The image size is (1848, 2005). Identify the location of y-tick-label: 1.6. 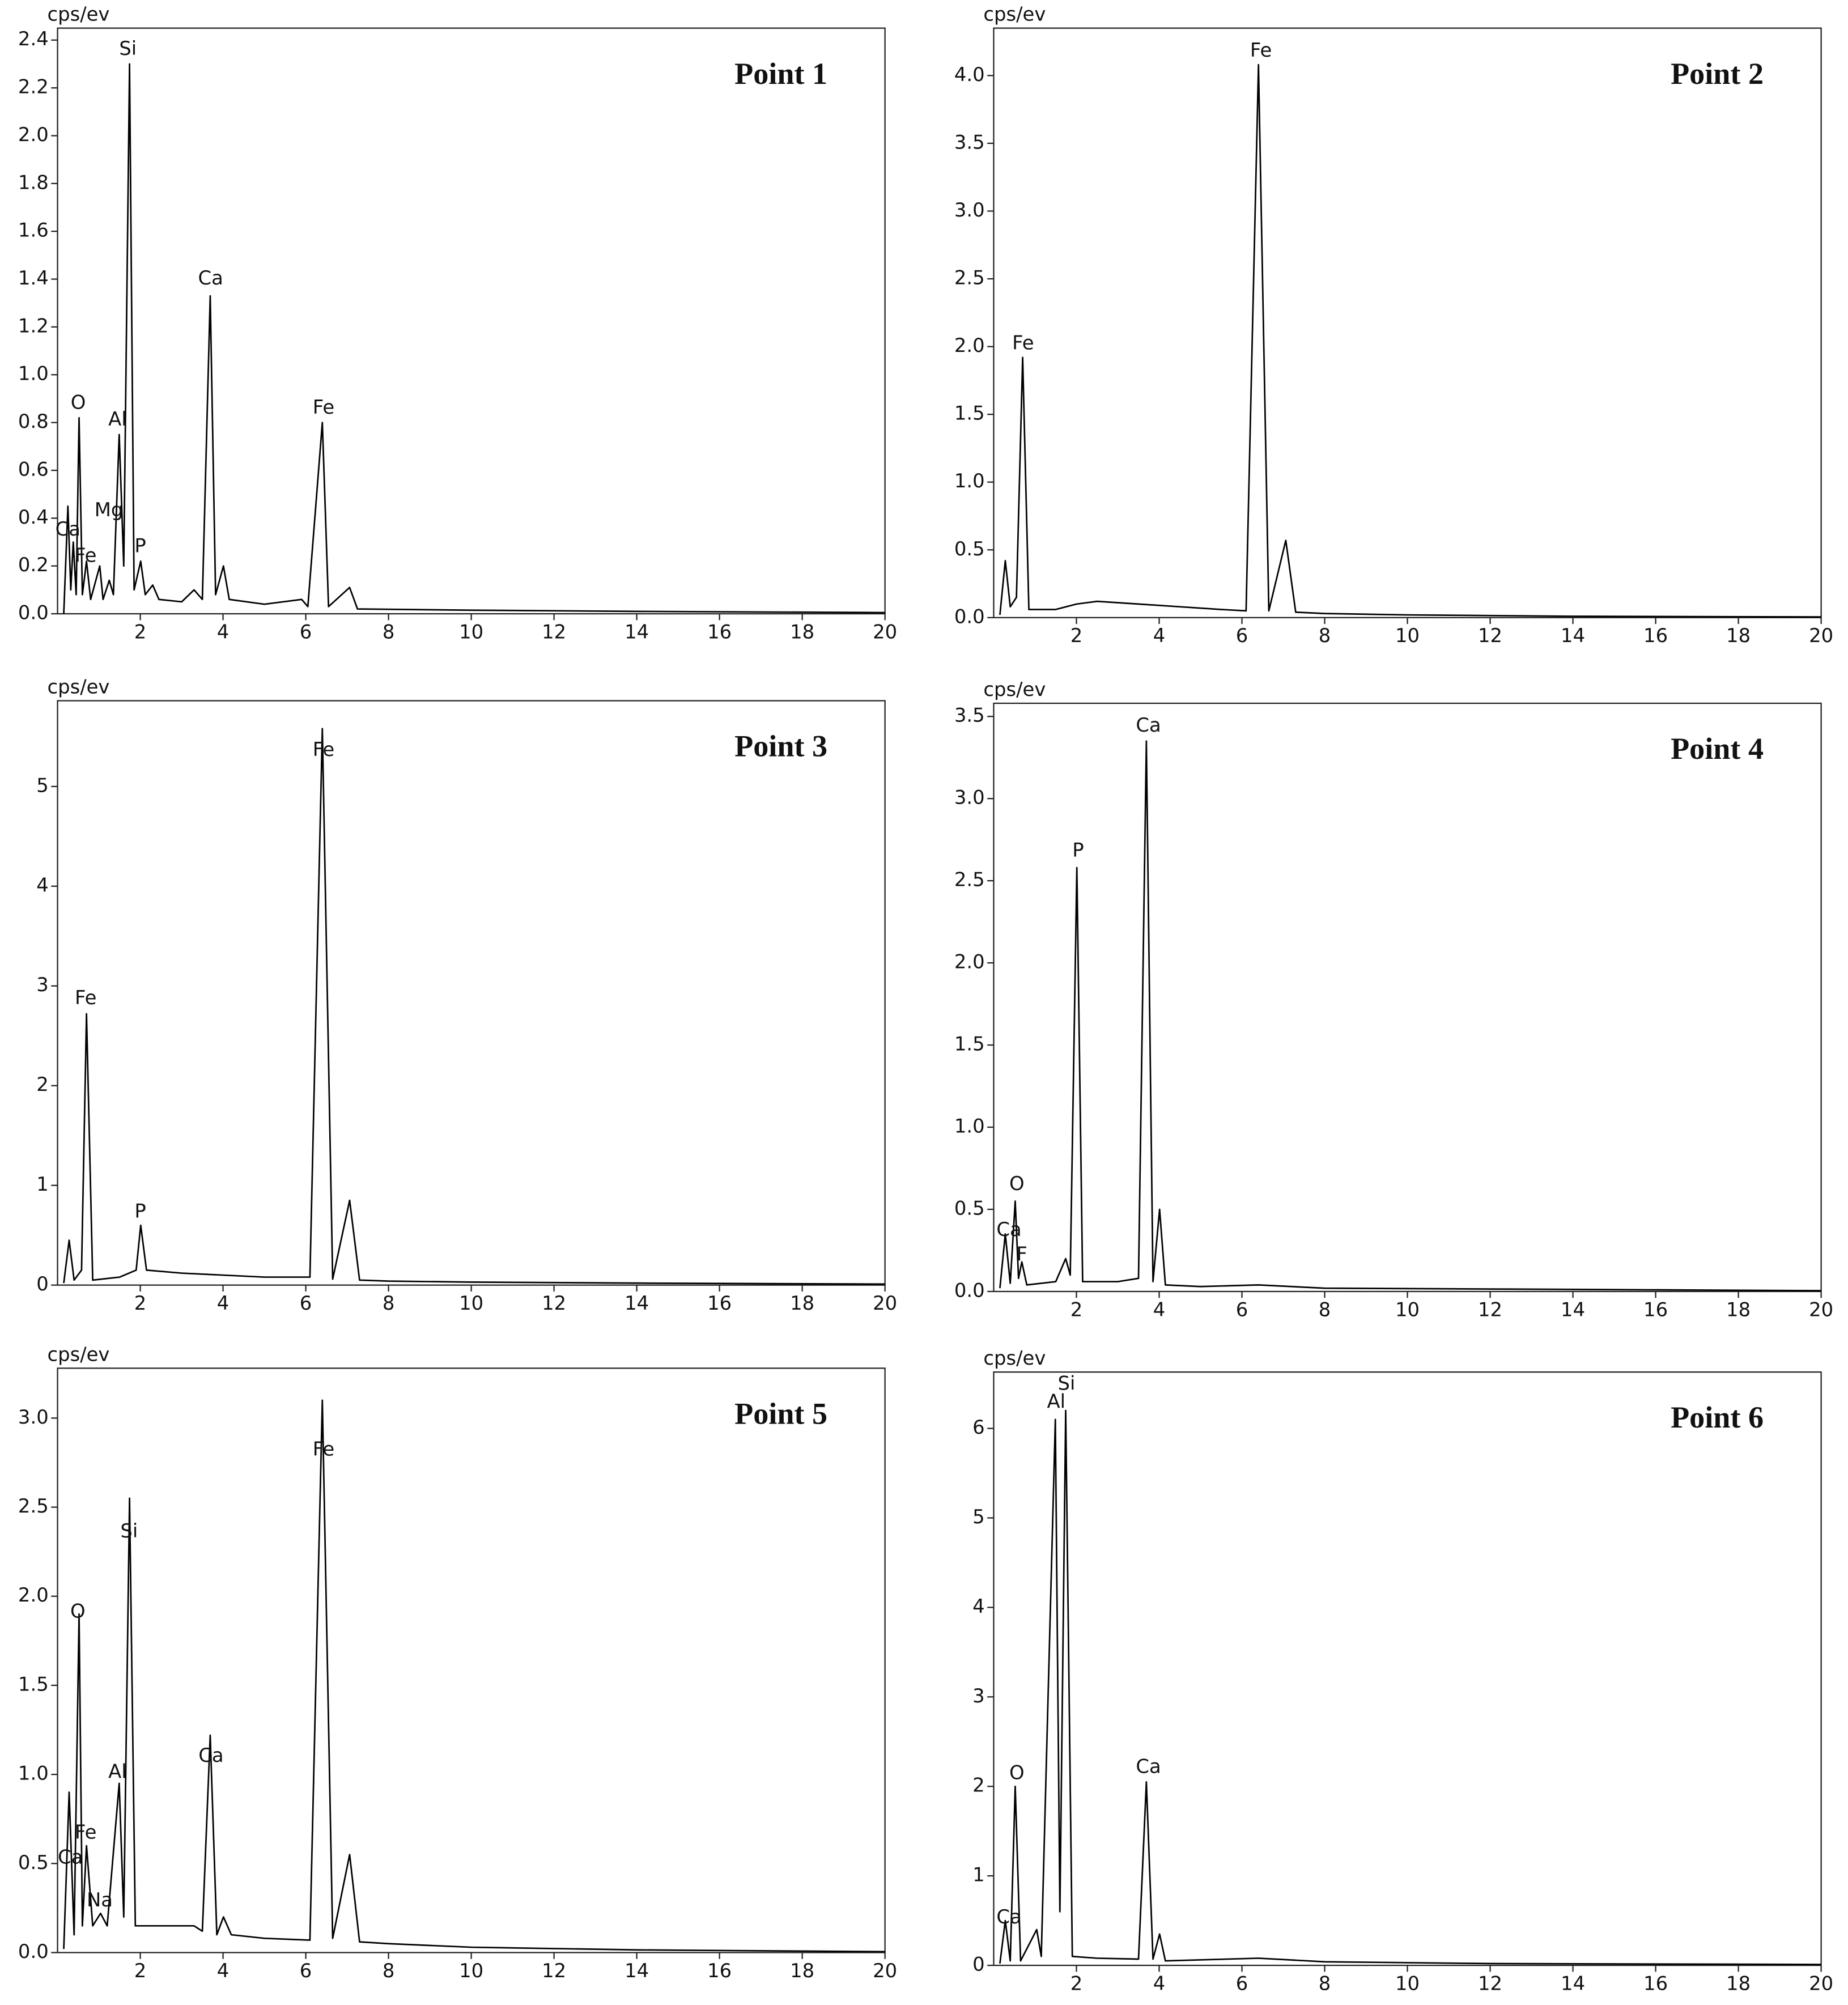
(33, 230).